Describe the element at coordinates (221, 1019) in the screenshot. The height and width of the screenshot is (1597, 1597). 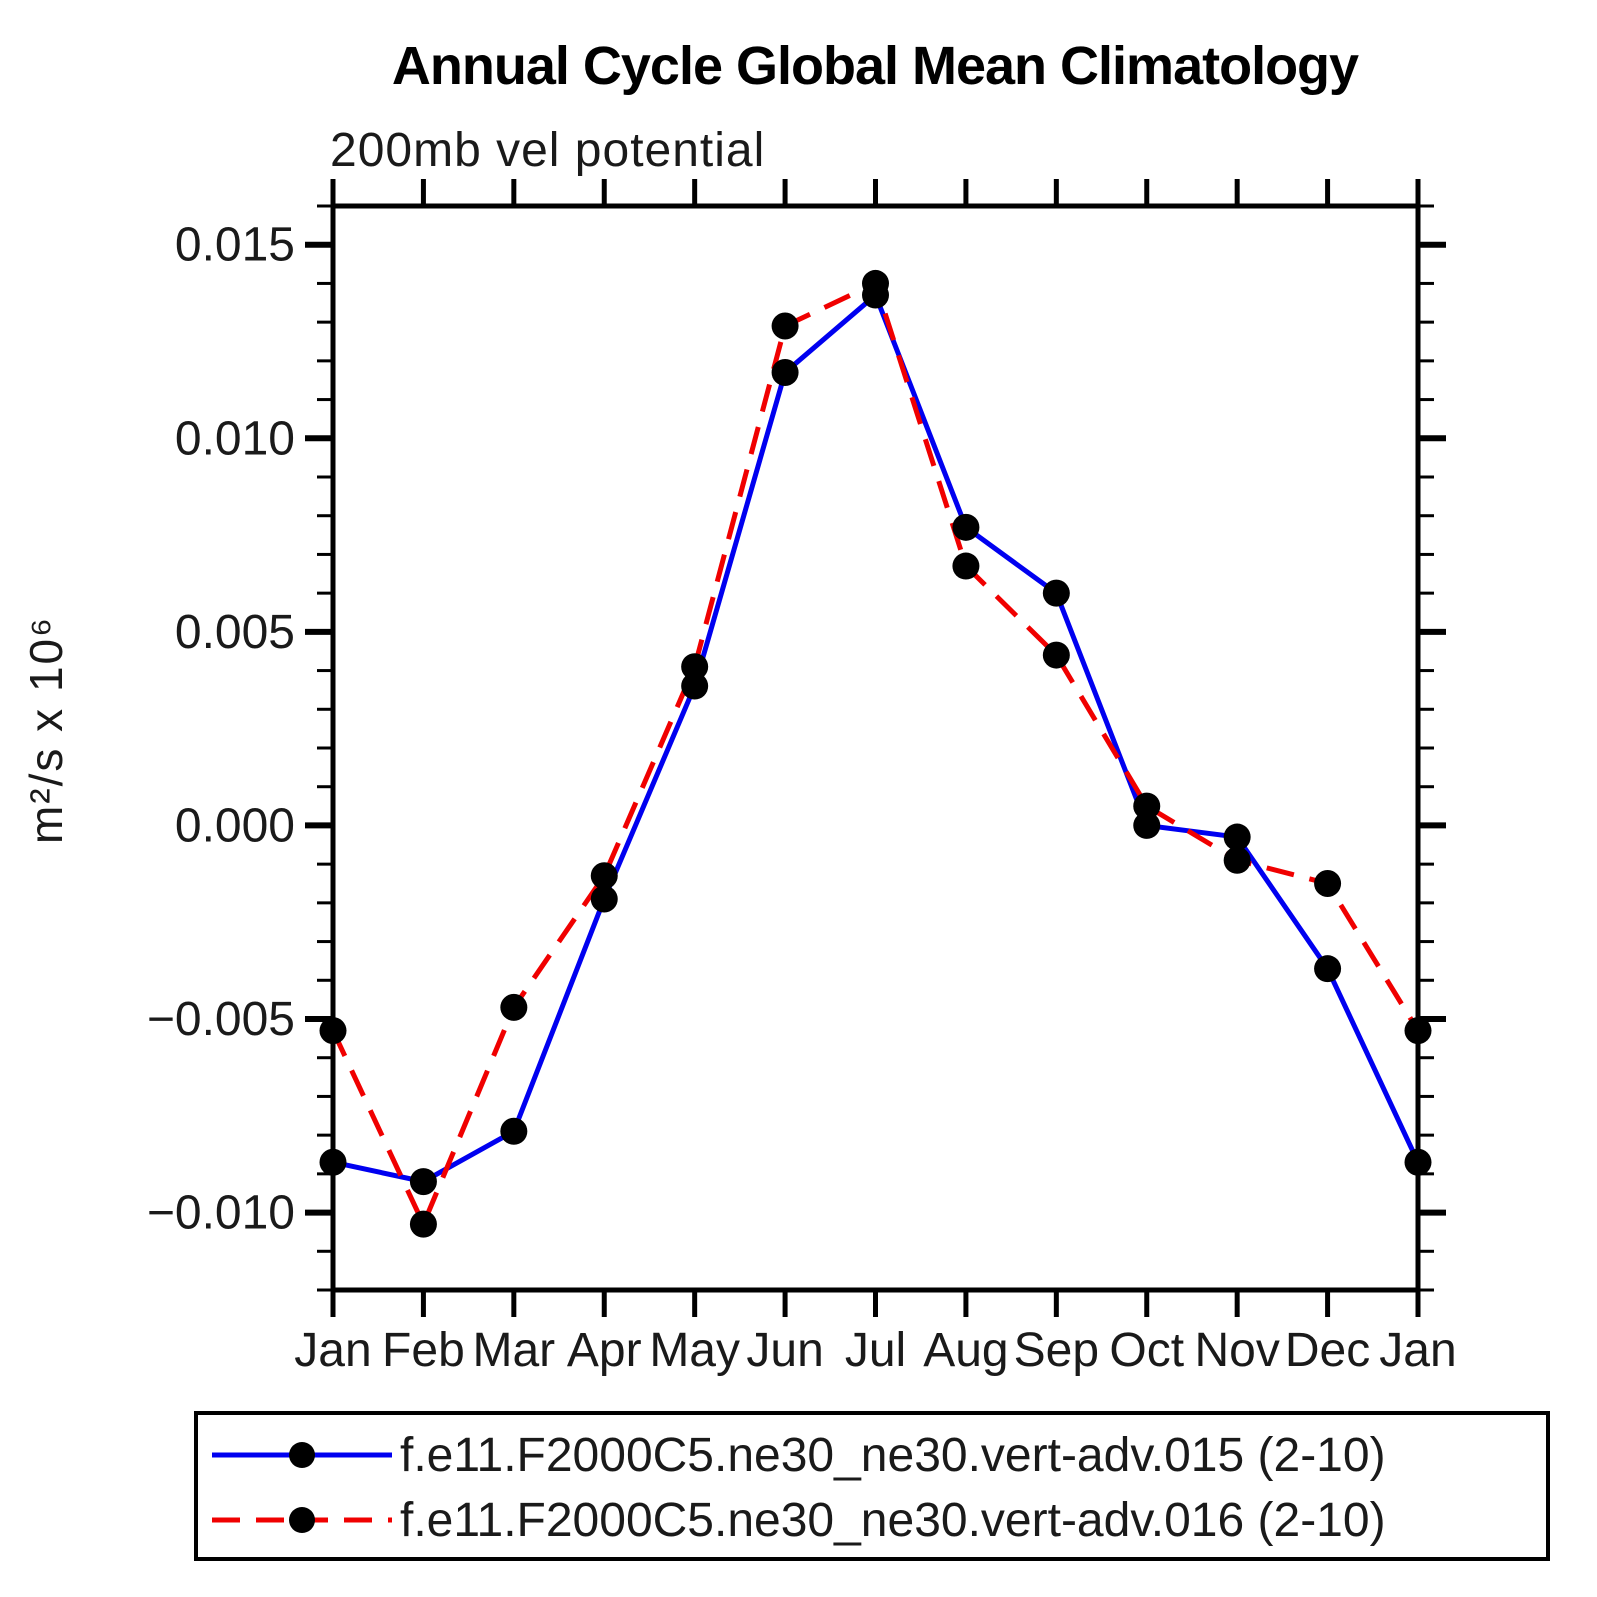
I see `y-tick-label: −0.005` at that location.